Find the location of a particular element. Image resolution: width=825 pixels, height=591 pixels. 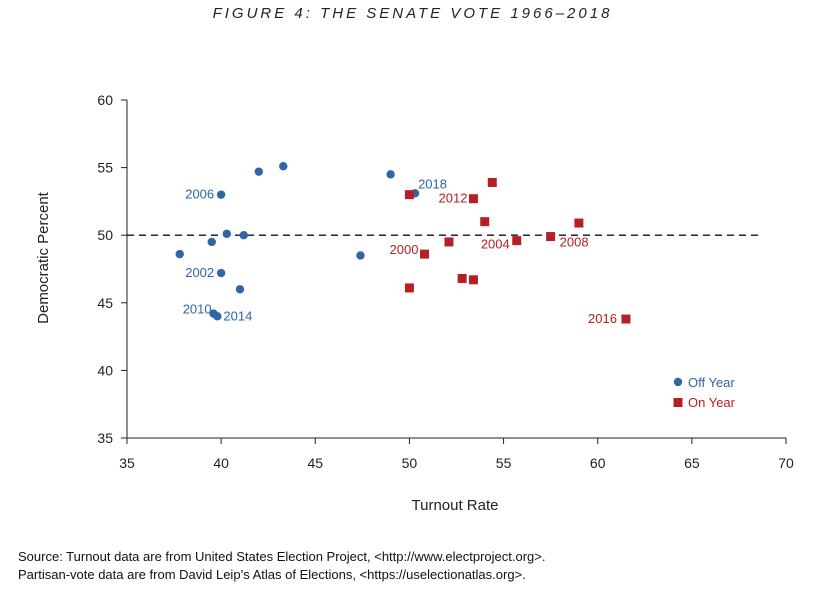

point-label: 2002 is located at coordinates (199, 272).